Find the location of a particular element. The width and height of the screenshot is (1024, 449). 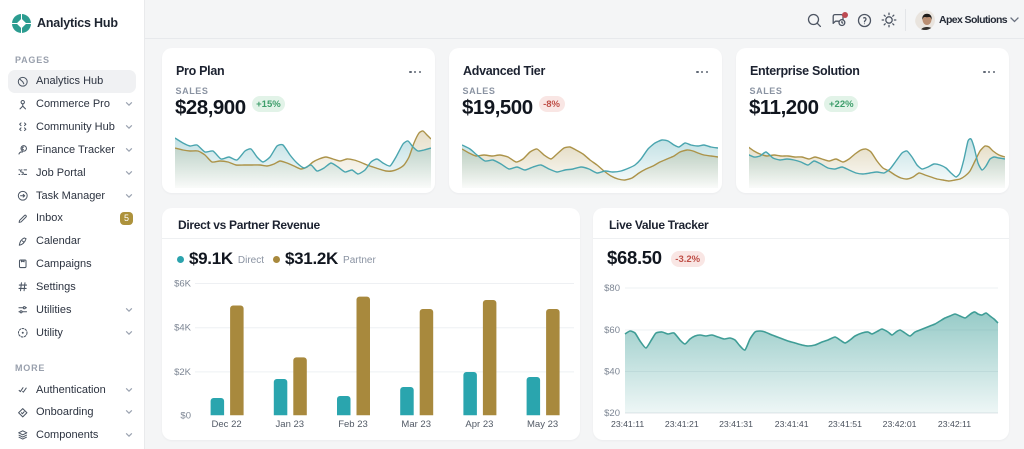

svg-text: 23:41:41 is located at coordinates (792, 424).